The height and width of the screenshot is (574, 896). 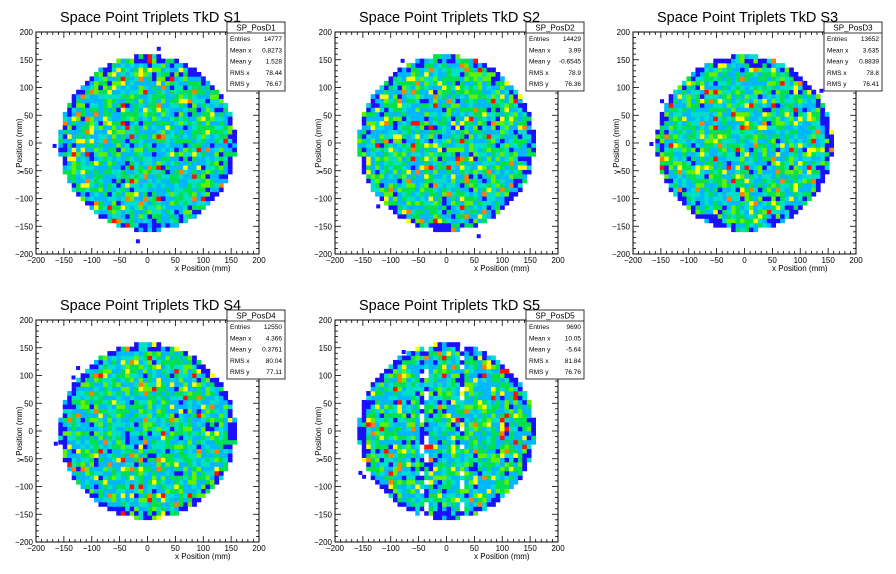 What do you see at coordinates (870, 39) in the screenshot?
I see `stats-value: 13652` at bounding box center [870, 39].